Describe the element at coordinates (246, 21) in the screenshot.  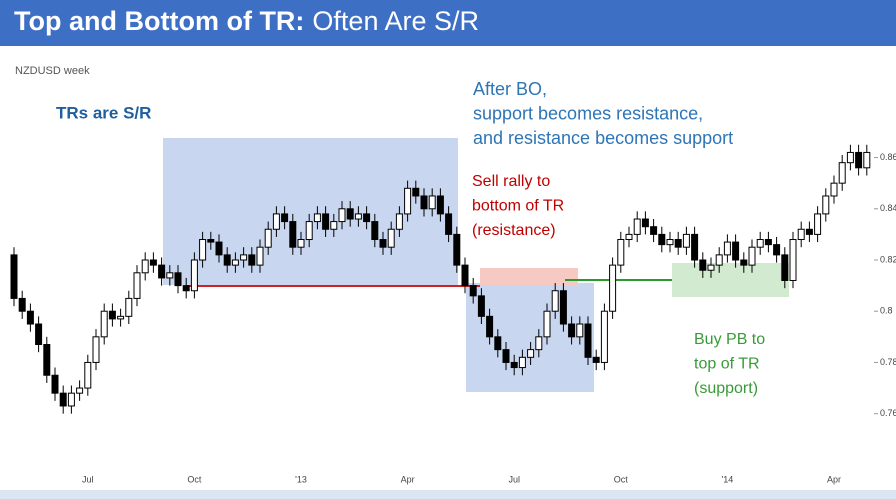
I see `chart-title: Top and Bottom of TR: Often Are S/R` at that location.